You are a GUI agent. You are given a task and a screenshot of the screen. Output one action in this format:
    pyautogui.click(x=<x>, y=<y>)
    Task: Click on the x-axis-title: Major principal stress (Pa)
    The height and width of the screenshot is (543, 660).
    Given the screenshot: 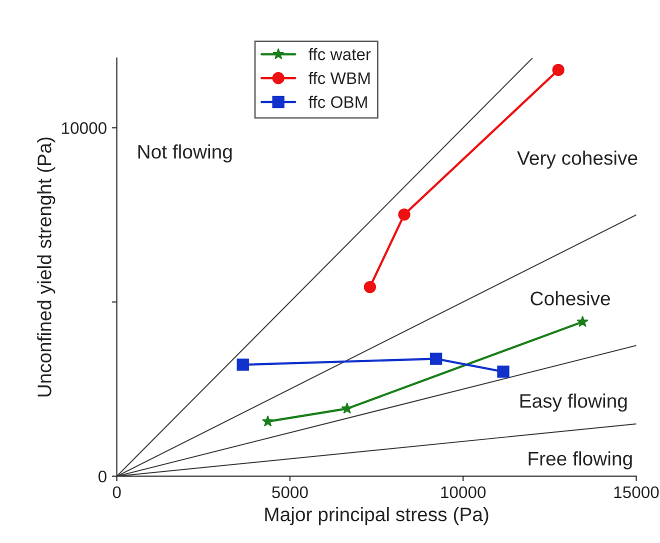 What is the action you would take?
    pyautogui.click(x=376, y=516)
    